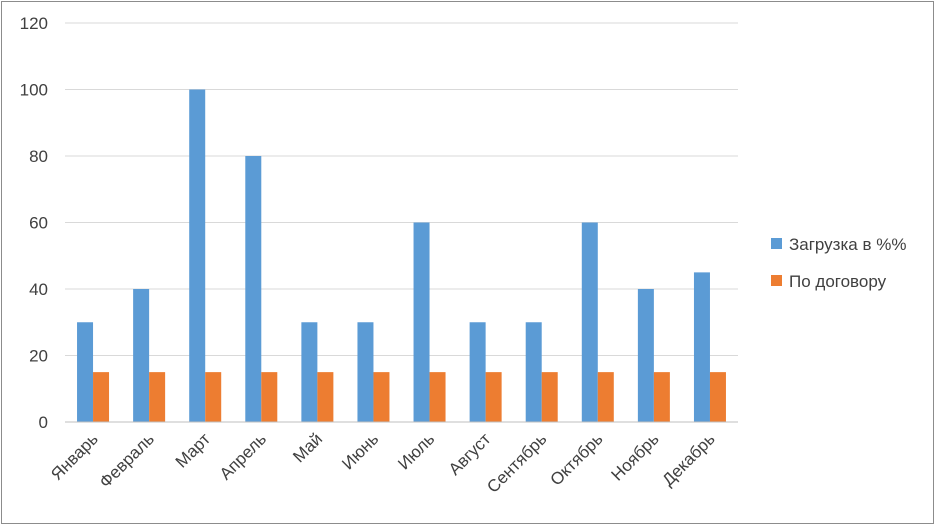 The image size is (937, 527). Describe the element at coordinates (38, 356) in the screenshot. I see `y-tick-label: 20` at that location.